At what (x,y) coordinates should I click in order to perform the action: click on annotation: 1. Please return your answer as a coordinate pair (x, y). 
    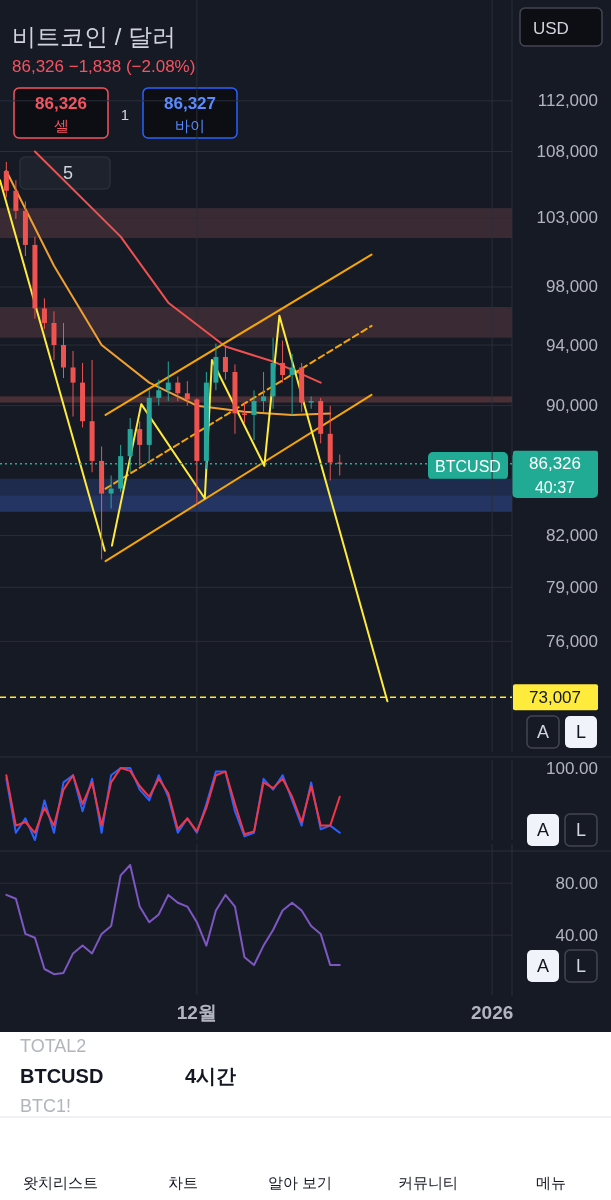
    Looking at the image, I should click on (125, 114).